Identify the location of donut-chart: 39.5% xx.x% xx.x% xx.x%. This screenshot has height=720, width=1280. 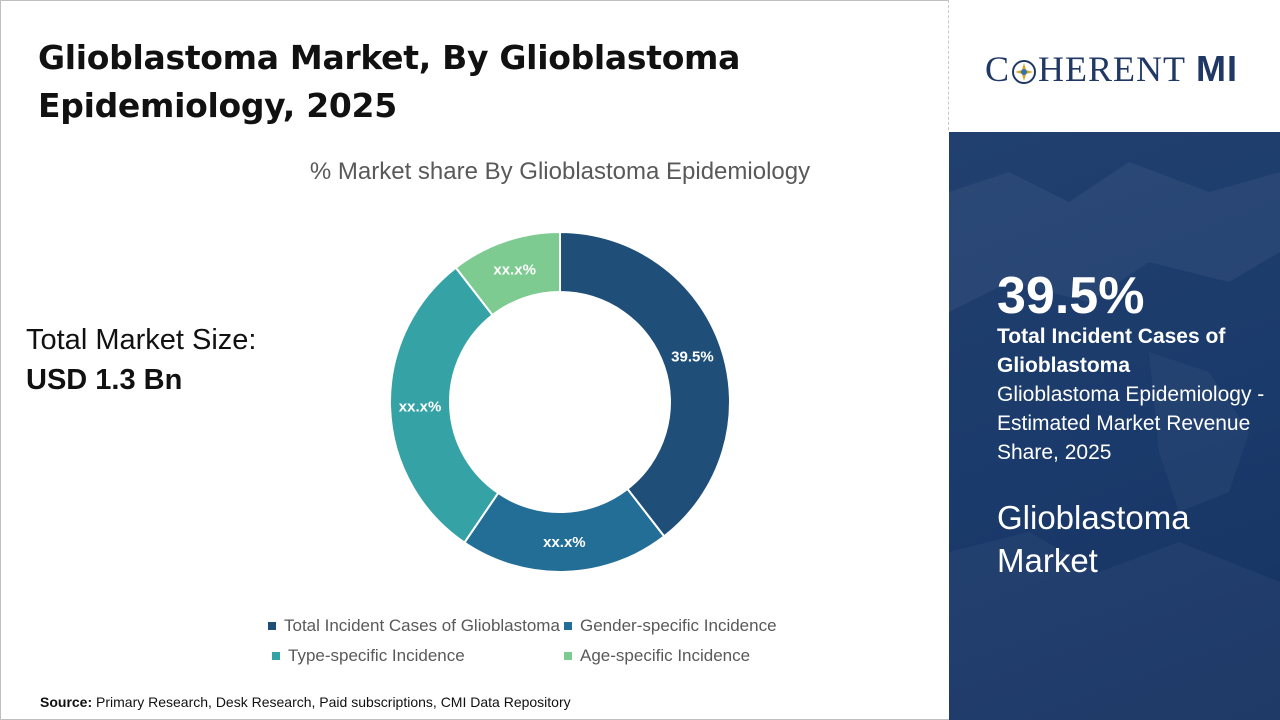
(560, 401).